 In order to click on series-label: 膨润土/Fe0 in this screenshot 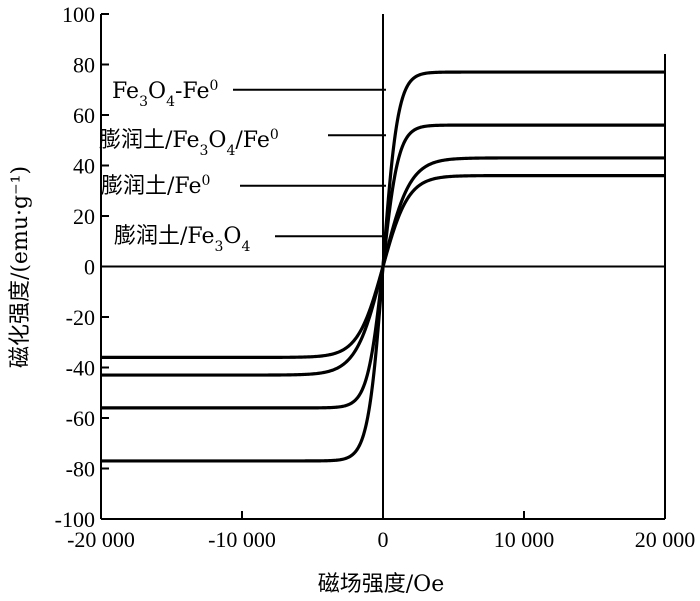, I will do `click(155, 186)`.